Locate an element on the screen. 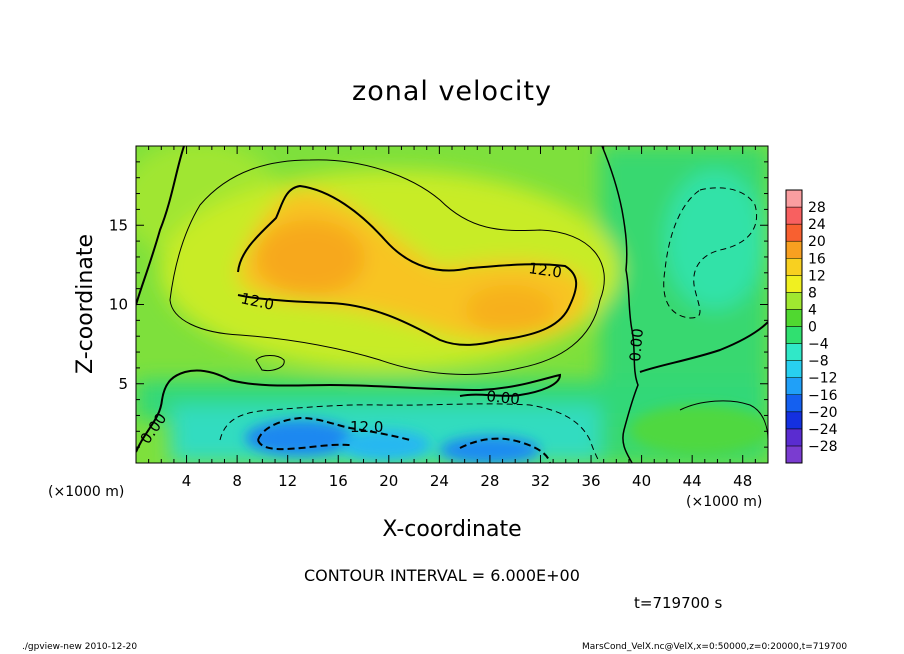  surface-min-mid is located at coordinates (385, 445).